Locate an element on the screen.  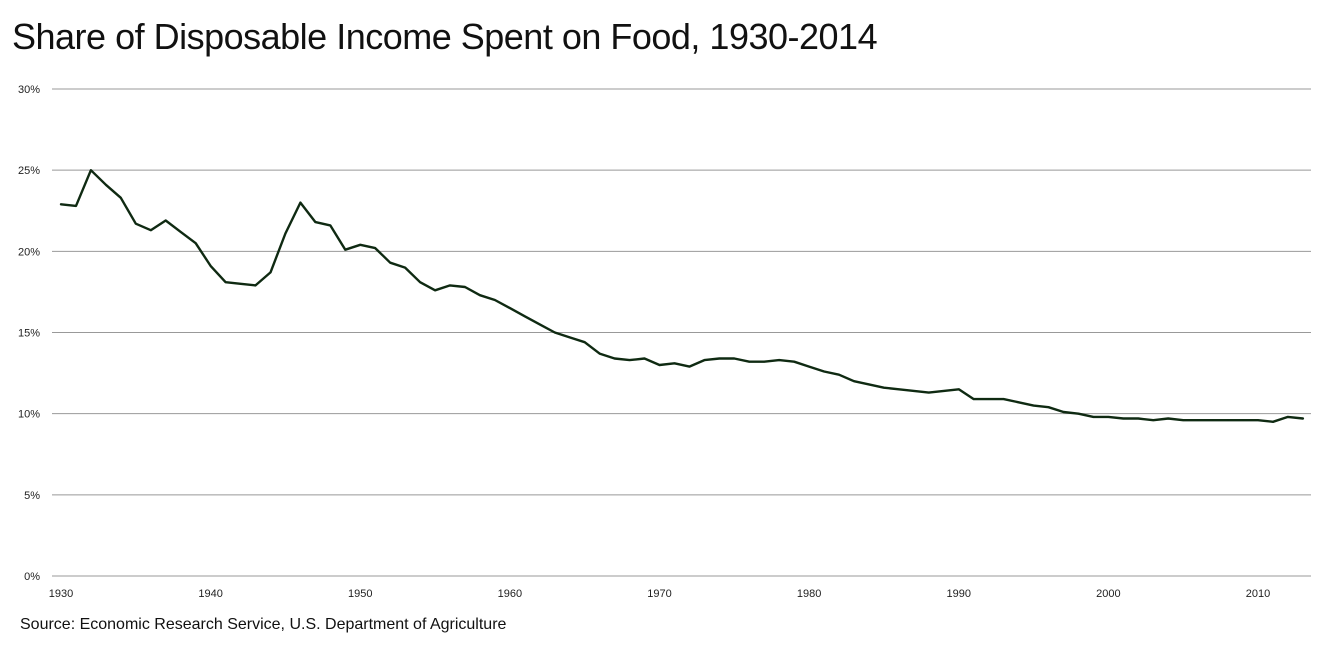
x-tick-label: 1990 is located at coordinates (959, 594).